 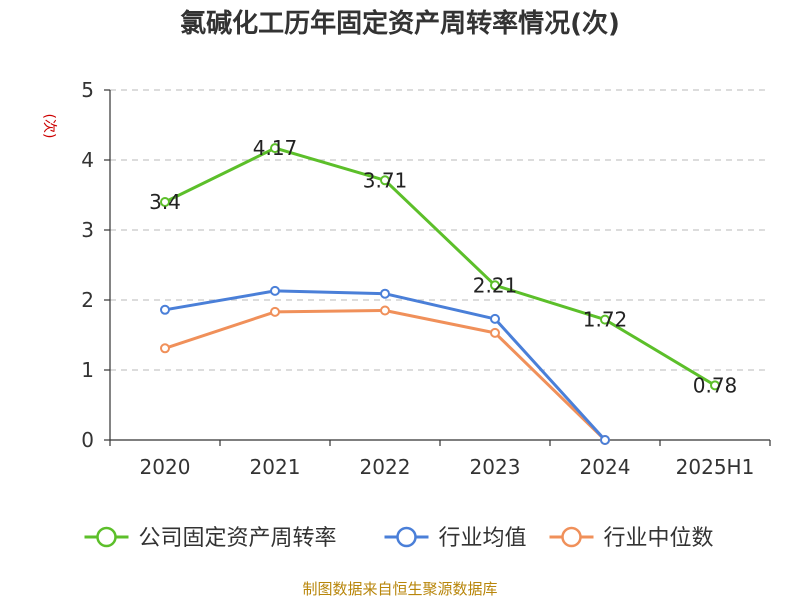 What do you see at coordinates (399, 589) in the screenshot?
I see `source-note: 制图数据来自恒生聚源数据库` at bounding box center [399, 589].